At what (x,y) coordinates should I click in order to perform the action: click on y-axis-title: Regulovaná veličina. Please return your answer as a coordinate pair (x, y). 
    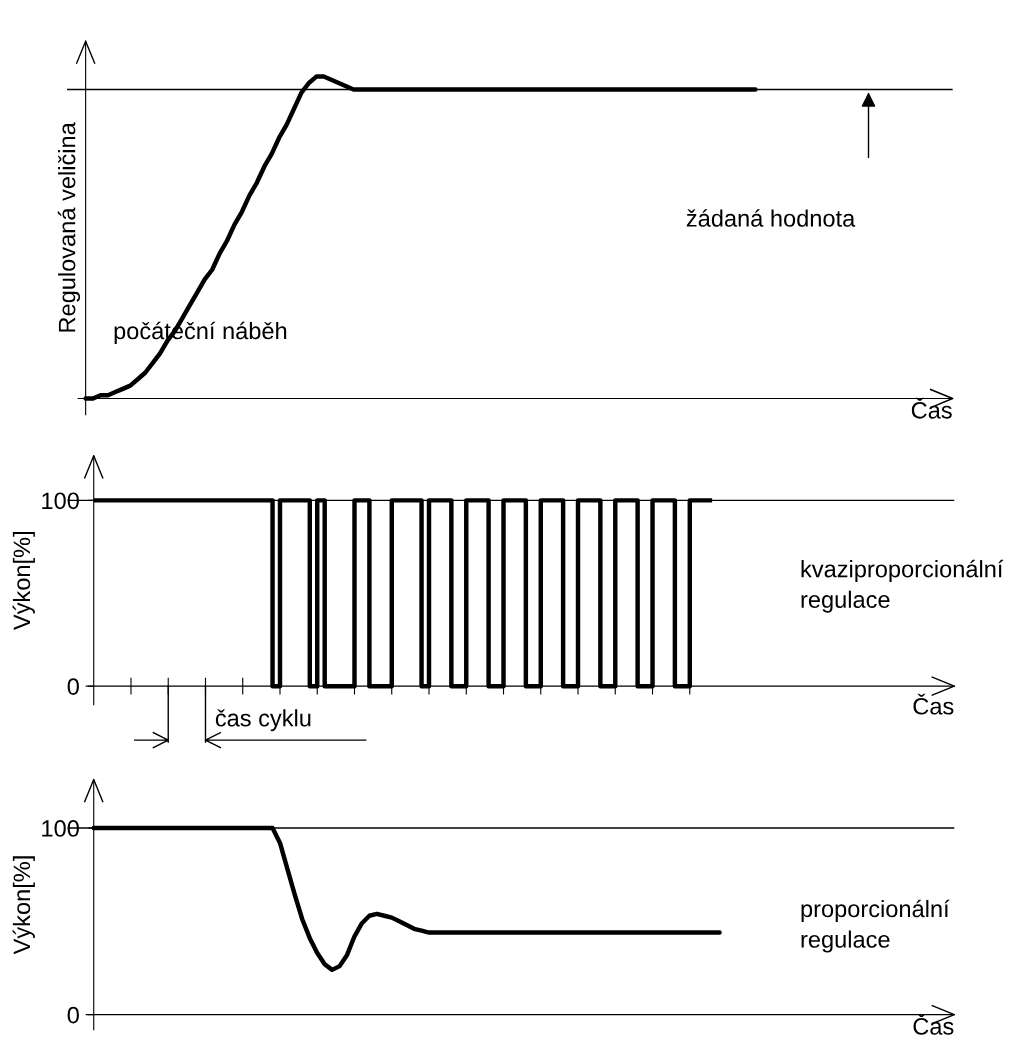
    Looking at the image, I should click on (69, 227).